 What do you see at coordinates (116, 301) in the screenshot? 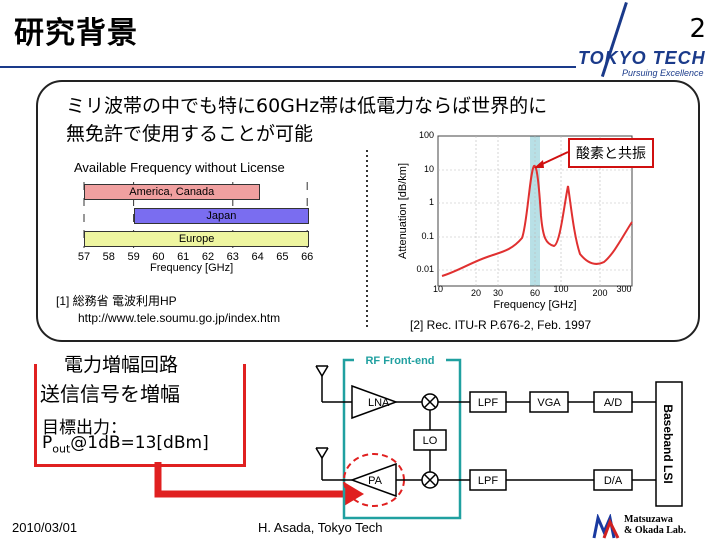
I see `reference-1-line1: [1] 総務省 電波利用HP` at bounding box center [116, 301].